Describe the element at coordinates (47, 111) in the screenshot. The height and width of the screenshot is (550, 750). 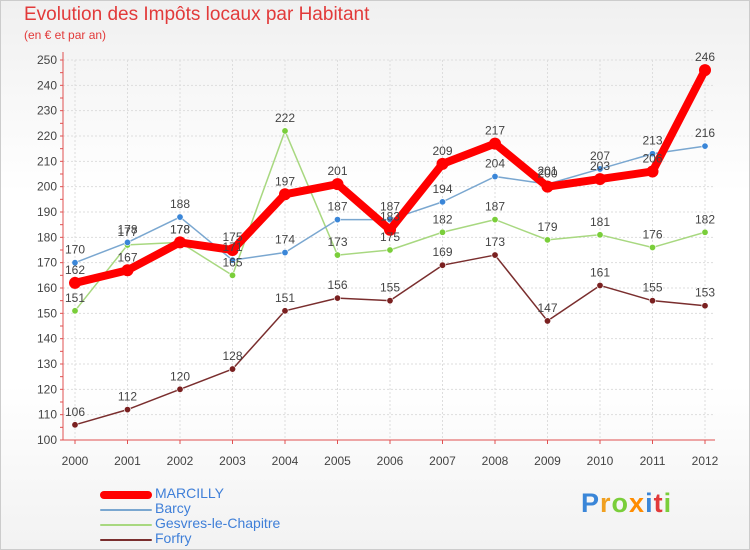
I see `y-tick-label: 230` at that location.